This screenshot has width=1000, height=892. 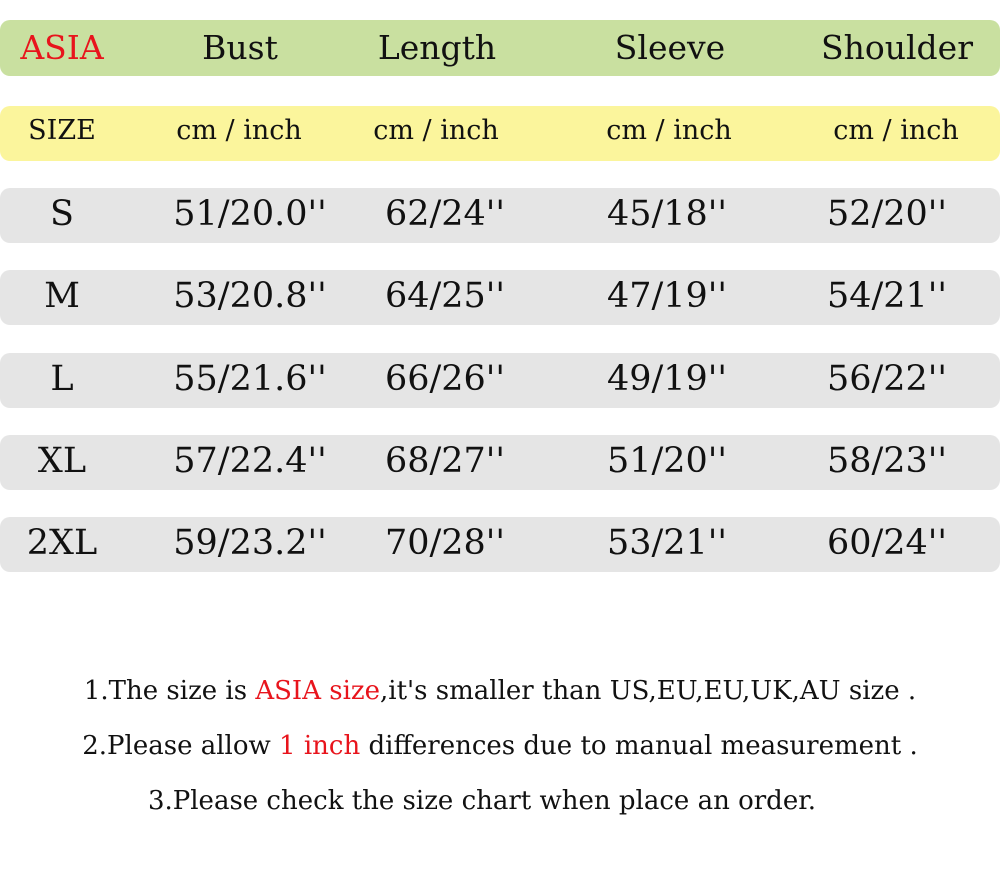 I want to click on size-row: 2XL 59/23.2'' 70/28'' 53/21'' 60/24'', so click(x=500, y=544).